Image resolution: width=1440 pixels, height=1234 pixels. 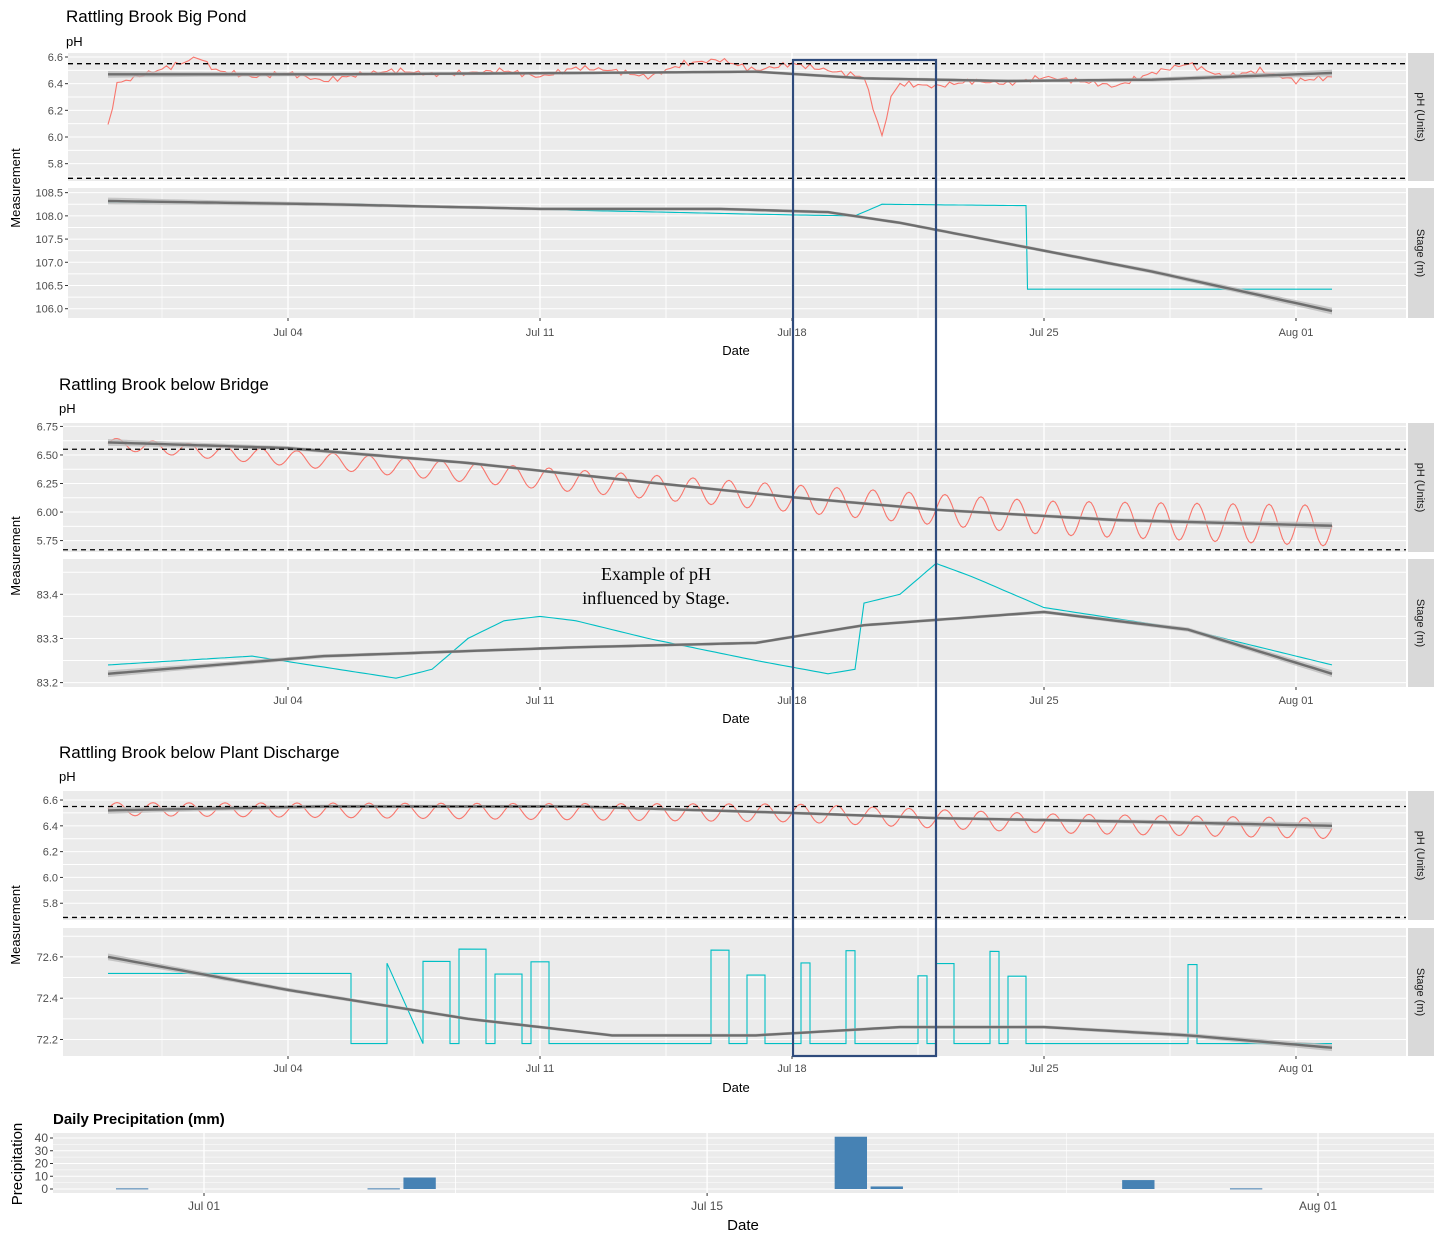 What do you see at coordinates (47, 456) in the screenshot?
I see `y-tick-label: 6.50` at bounding box center [47, 456].